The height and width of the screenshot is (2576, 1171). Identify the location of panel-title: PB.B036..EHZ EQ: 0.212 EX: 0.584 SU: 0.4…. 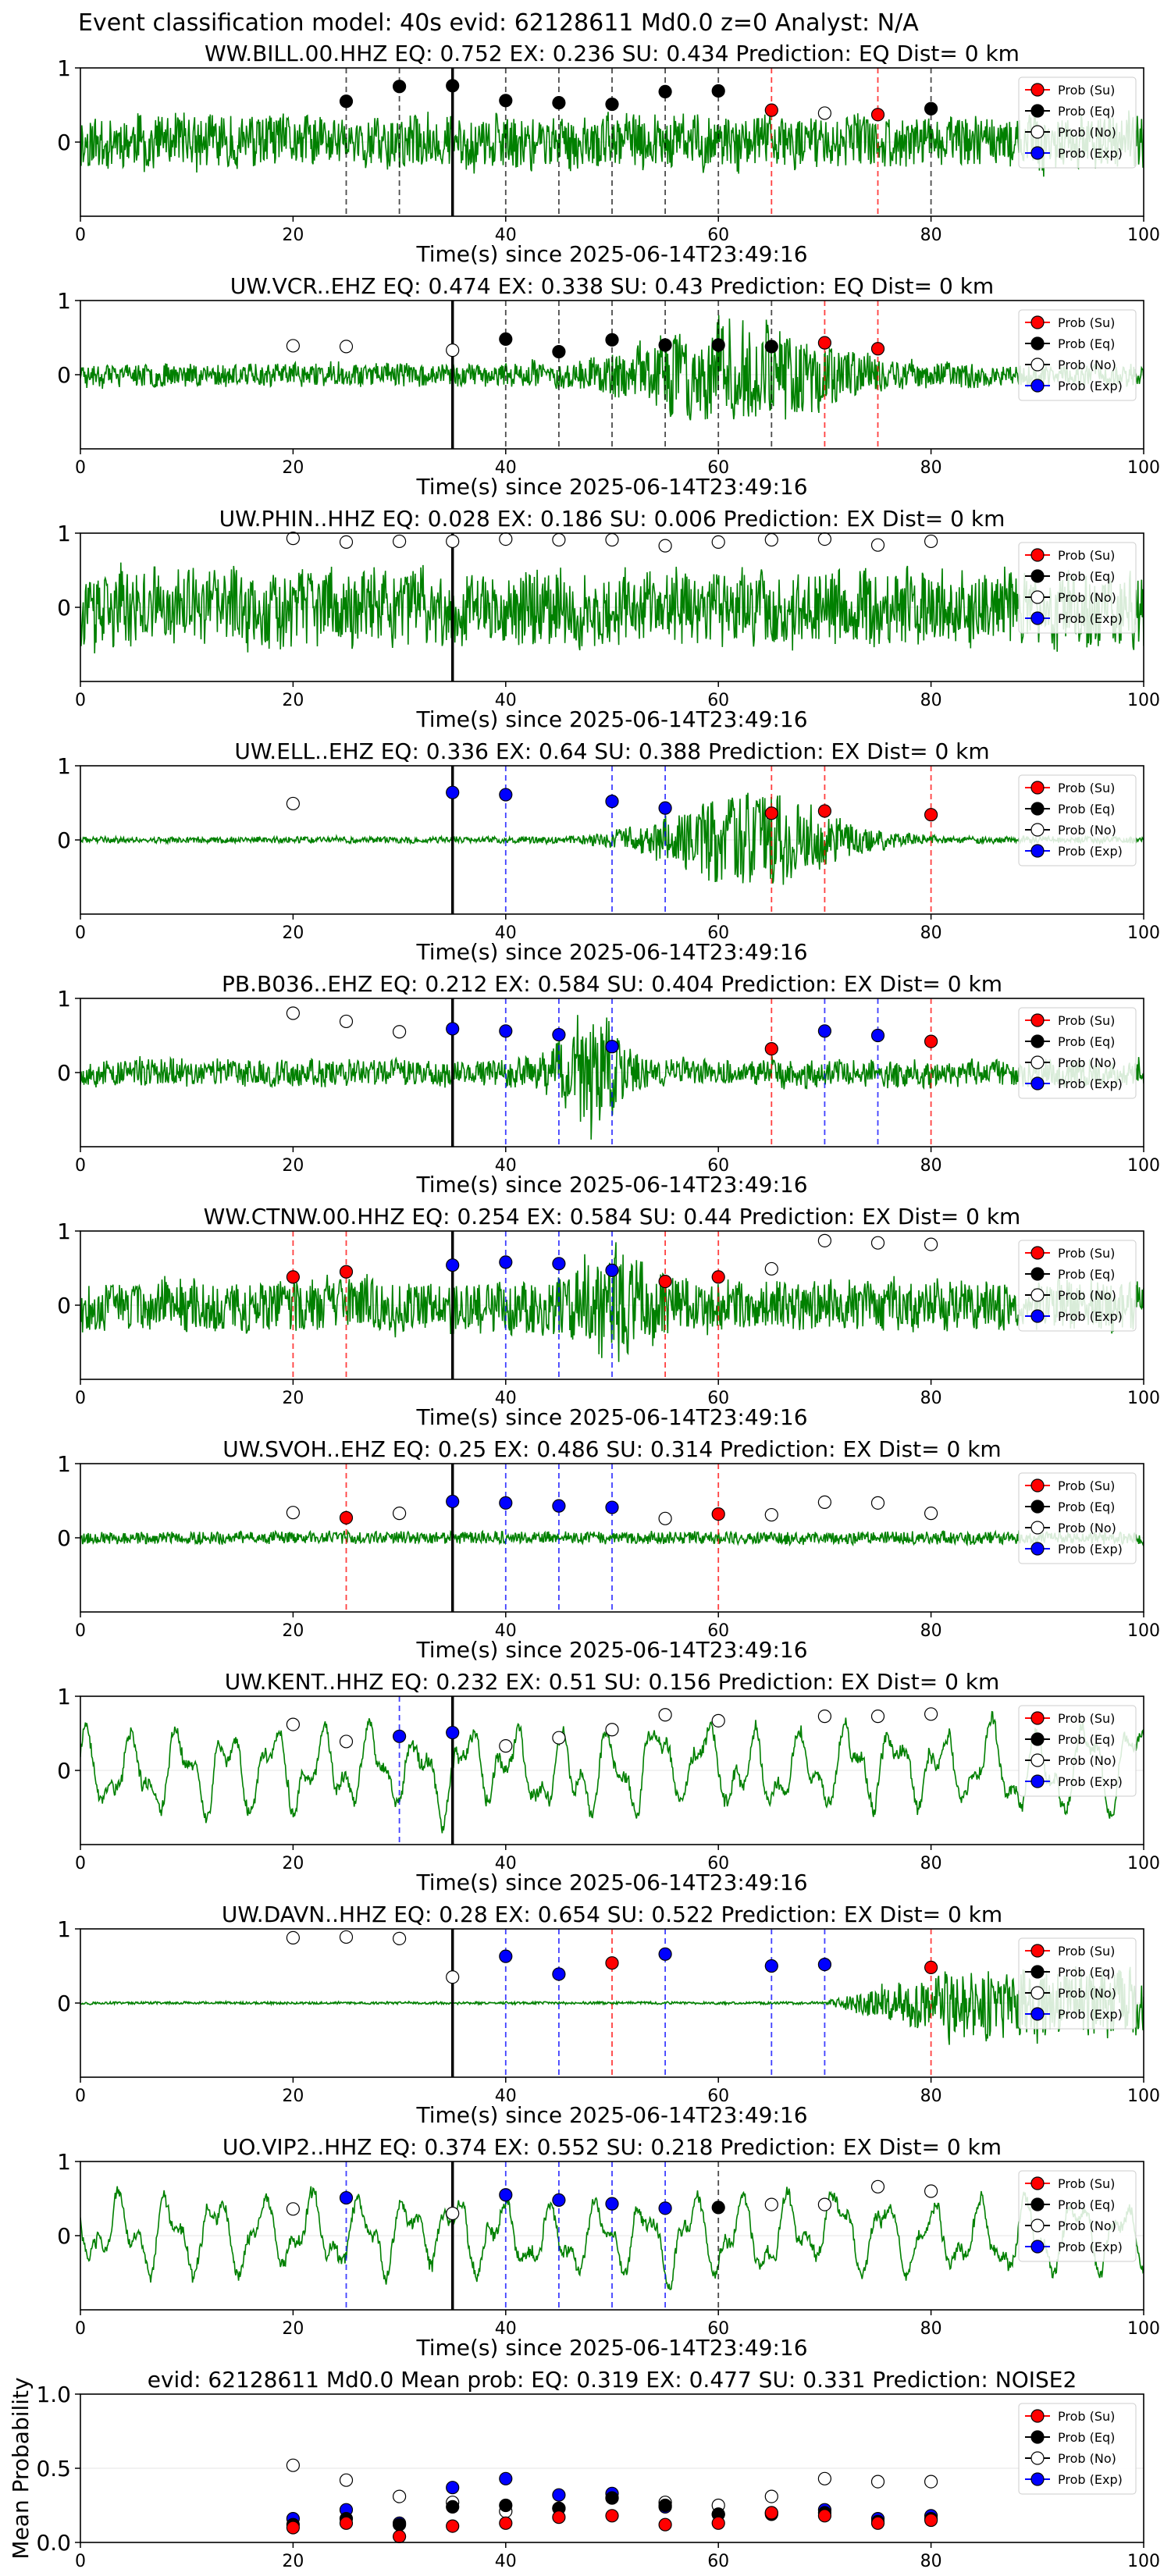
(612, 984).